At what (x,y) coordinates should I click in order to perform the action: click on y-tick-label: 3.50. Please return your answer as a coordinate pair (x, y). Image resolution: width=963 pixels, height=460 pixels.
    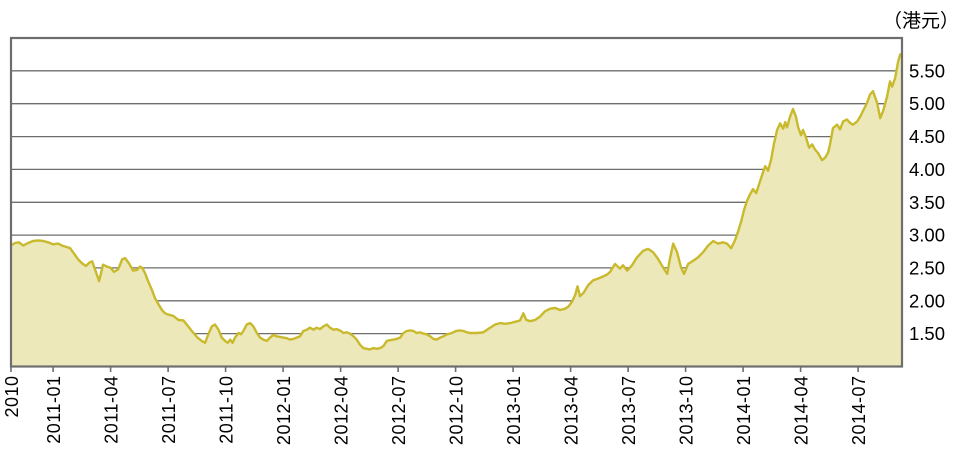
    Looking at the image, I should click on (927, 202).